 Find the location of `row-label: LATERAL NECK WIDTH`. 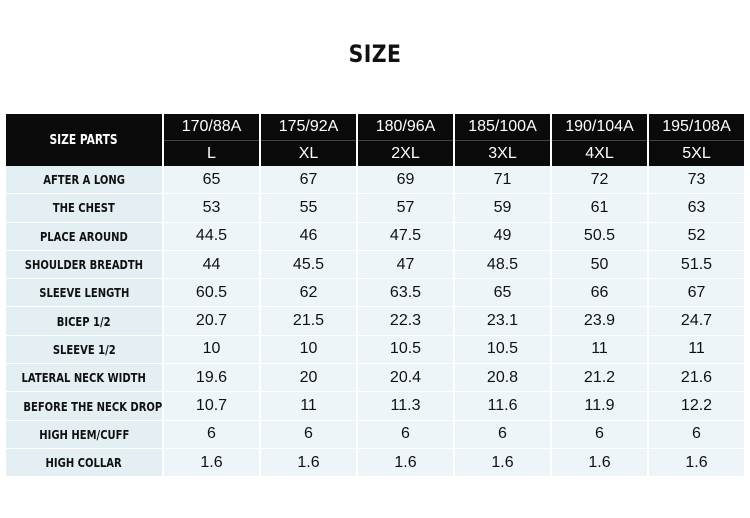

row-label: LATERAL NECK WIDTH is located at coordinates (84, 378).